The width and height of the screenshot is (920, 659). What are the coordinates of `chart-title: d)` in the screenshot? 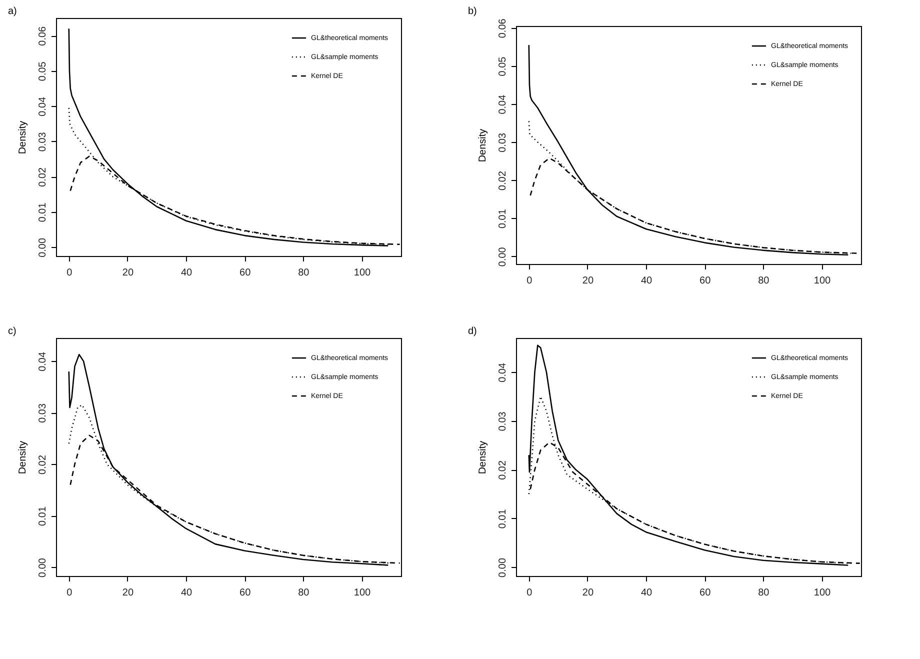 It's located at (472, 331).